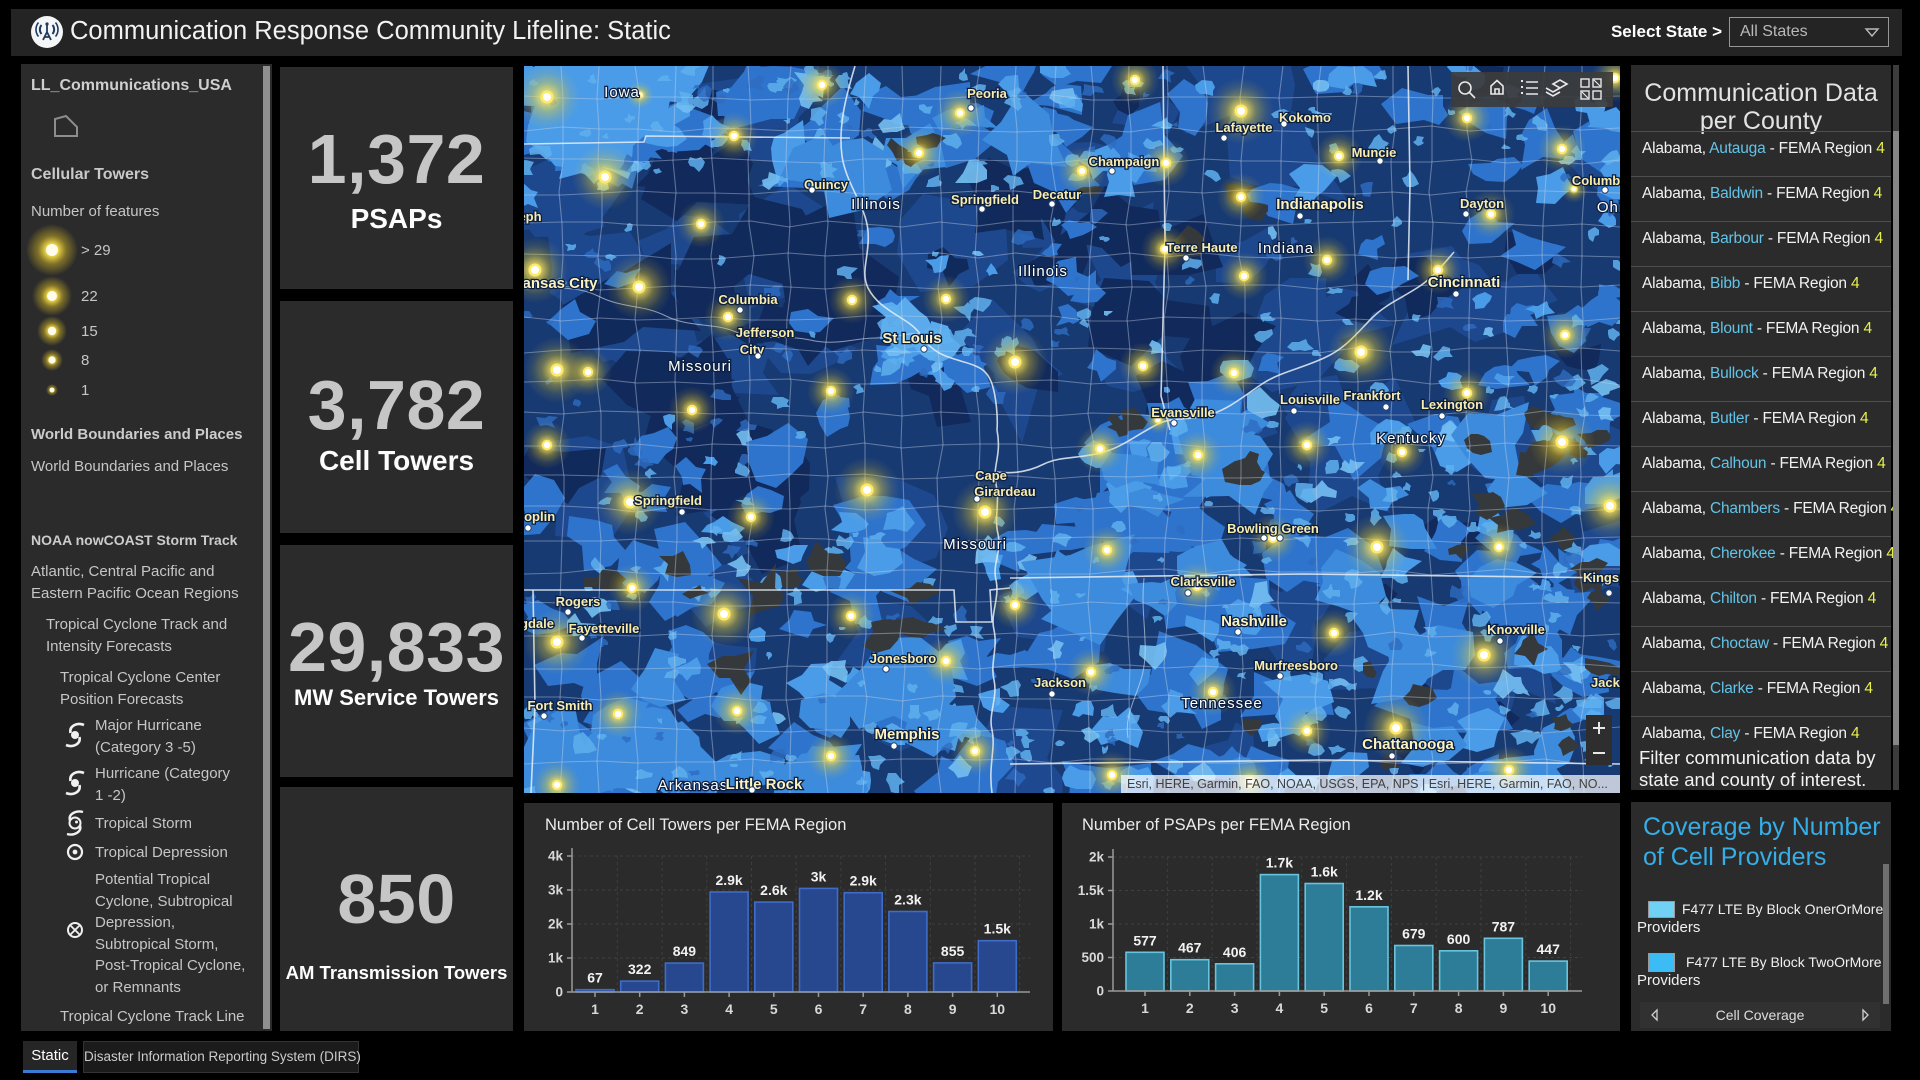 This screenshot has width=1920, height=1080. What do you see at coordinates (1414, 934) in the screenshot?
I see `svg-text: 679` at bounding box center [1414, 934].